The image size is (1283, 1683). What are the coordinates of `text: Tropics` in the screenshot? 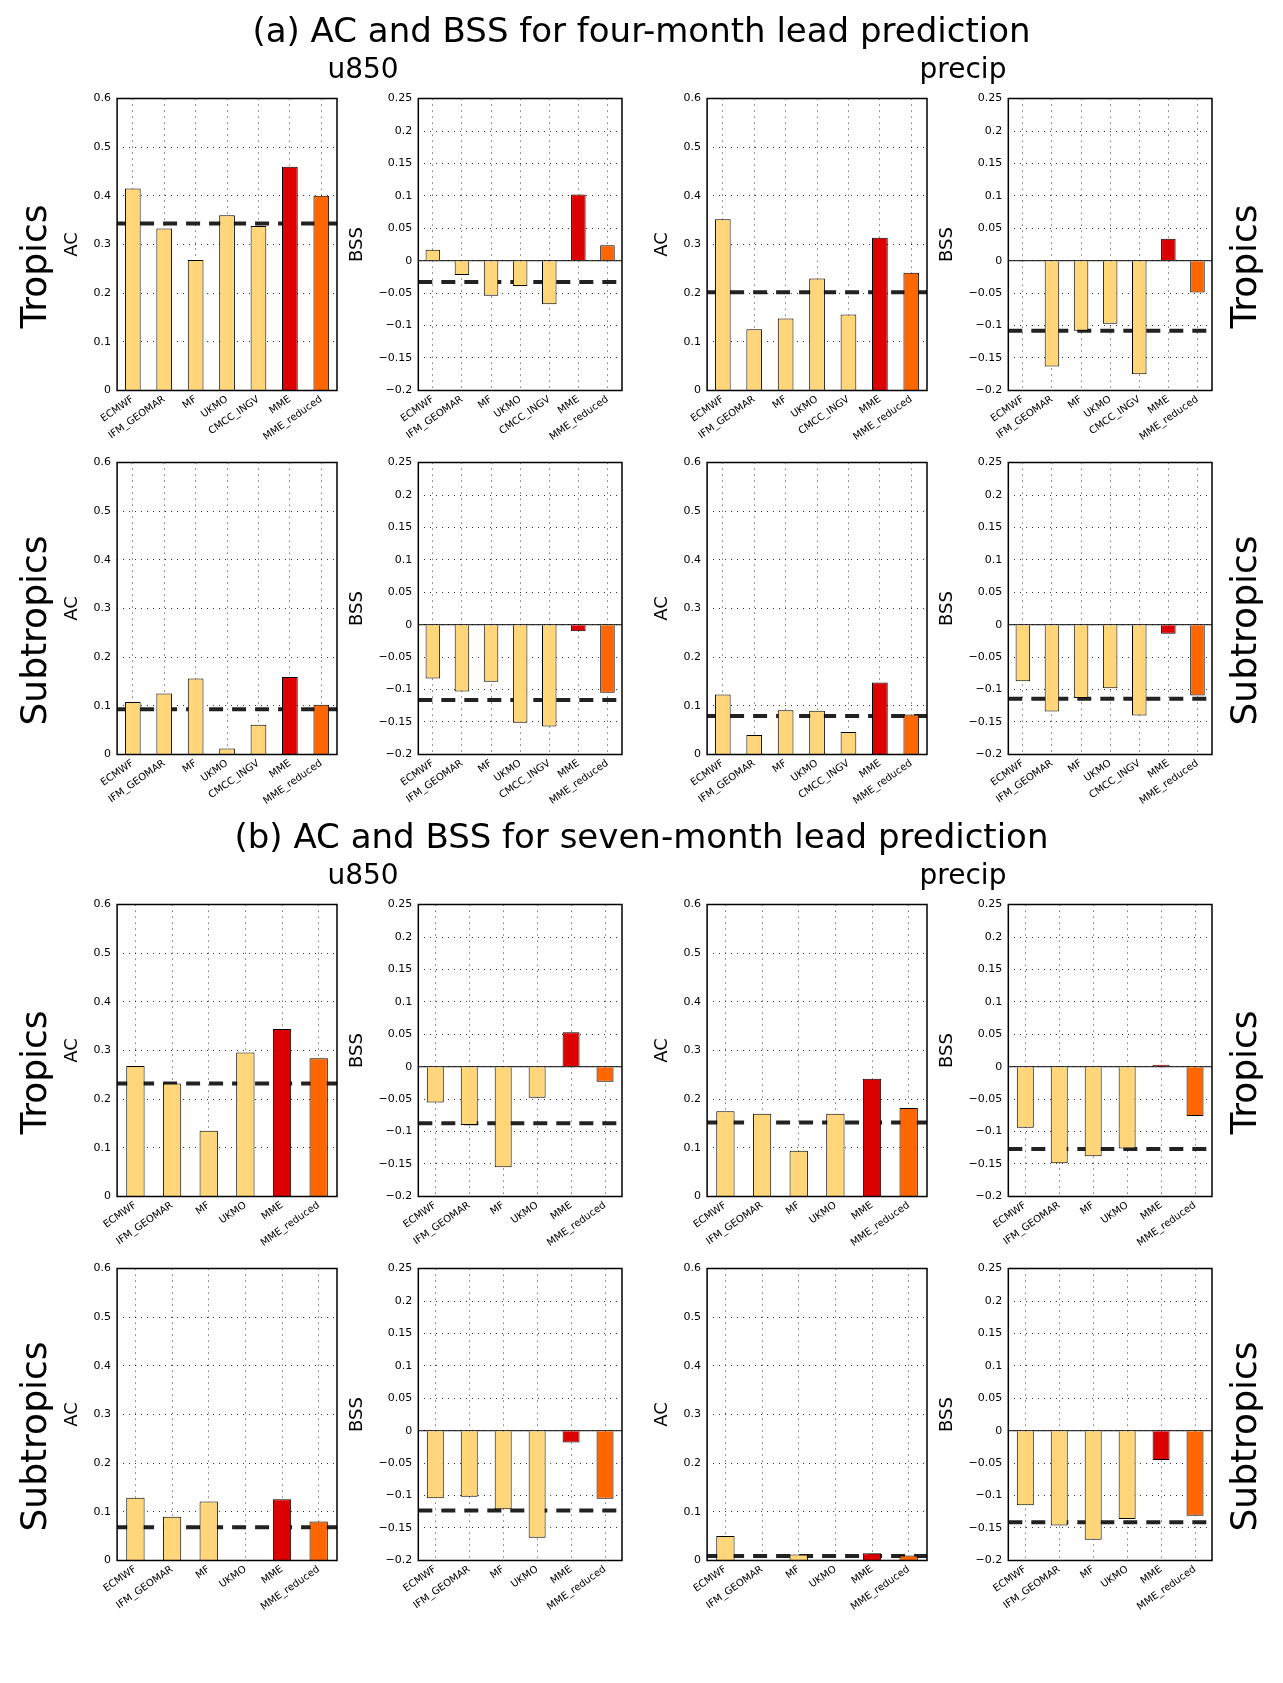 It's located at (33, 1072).